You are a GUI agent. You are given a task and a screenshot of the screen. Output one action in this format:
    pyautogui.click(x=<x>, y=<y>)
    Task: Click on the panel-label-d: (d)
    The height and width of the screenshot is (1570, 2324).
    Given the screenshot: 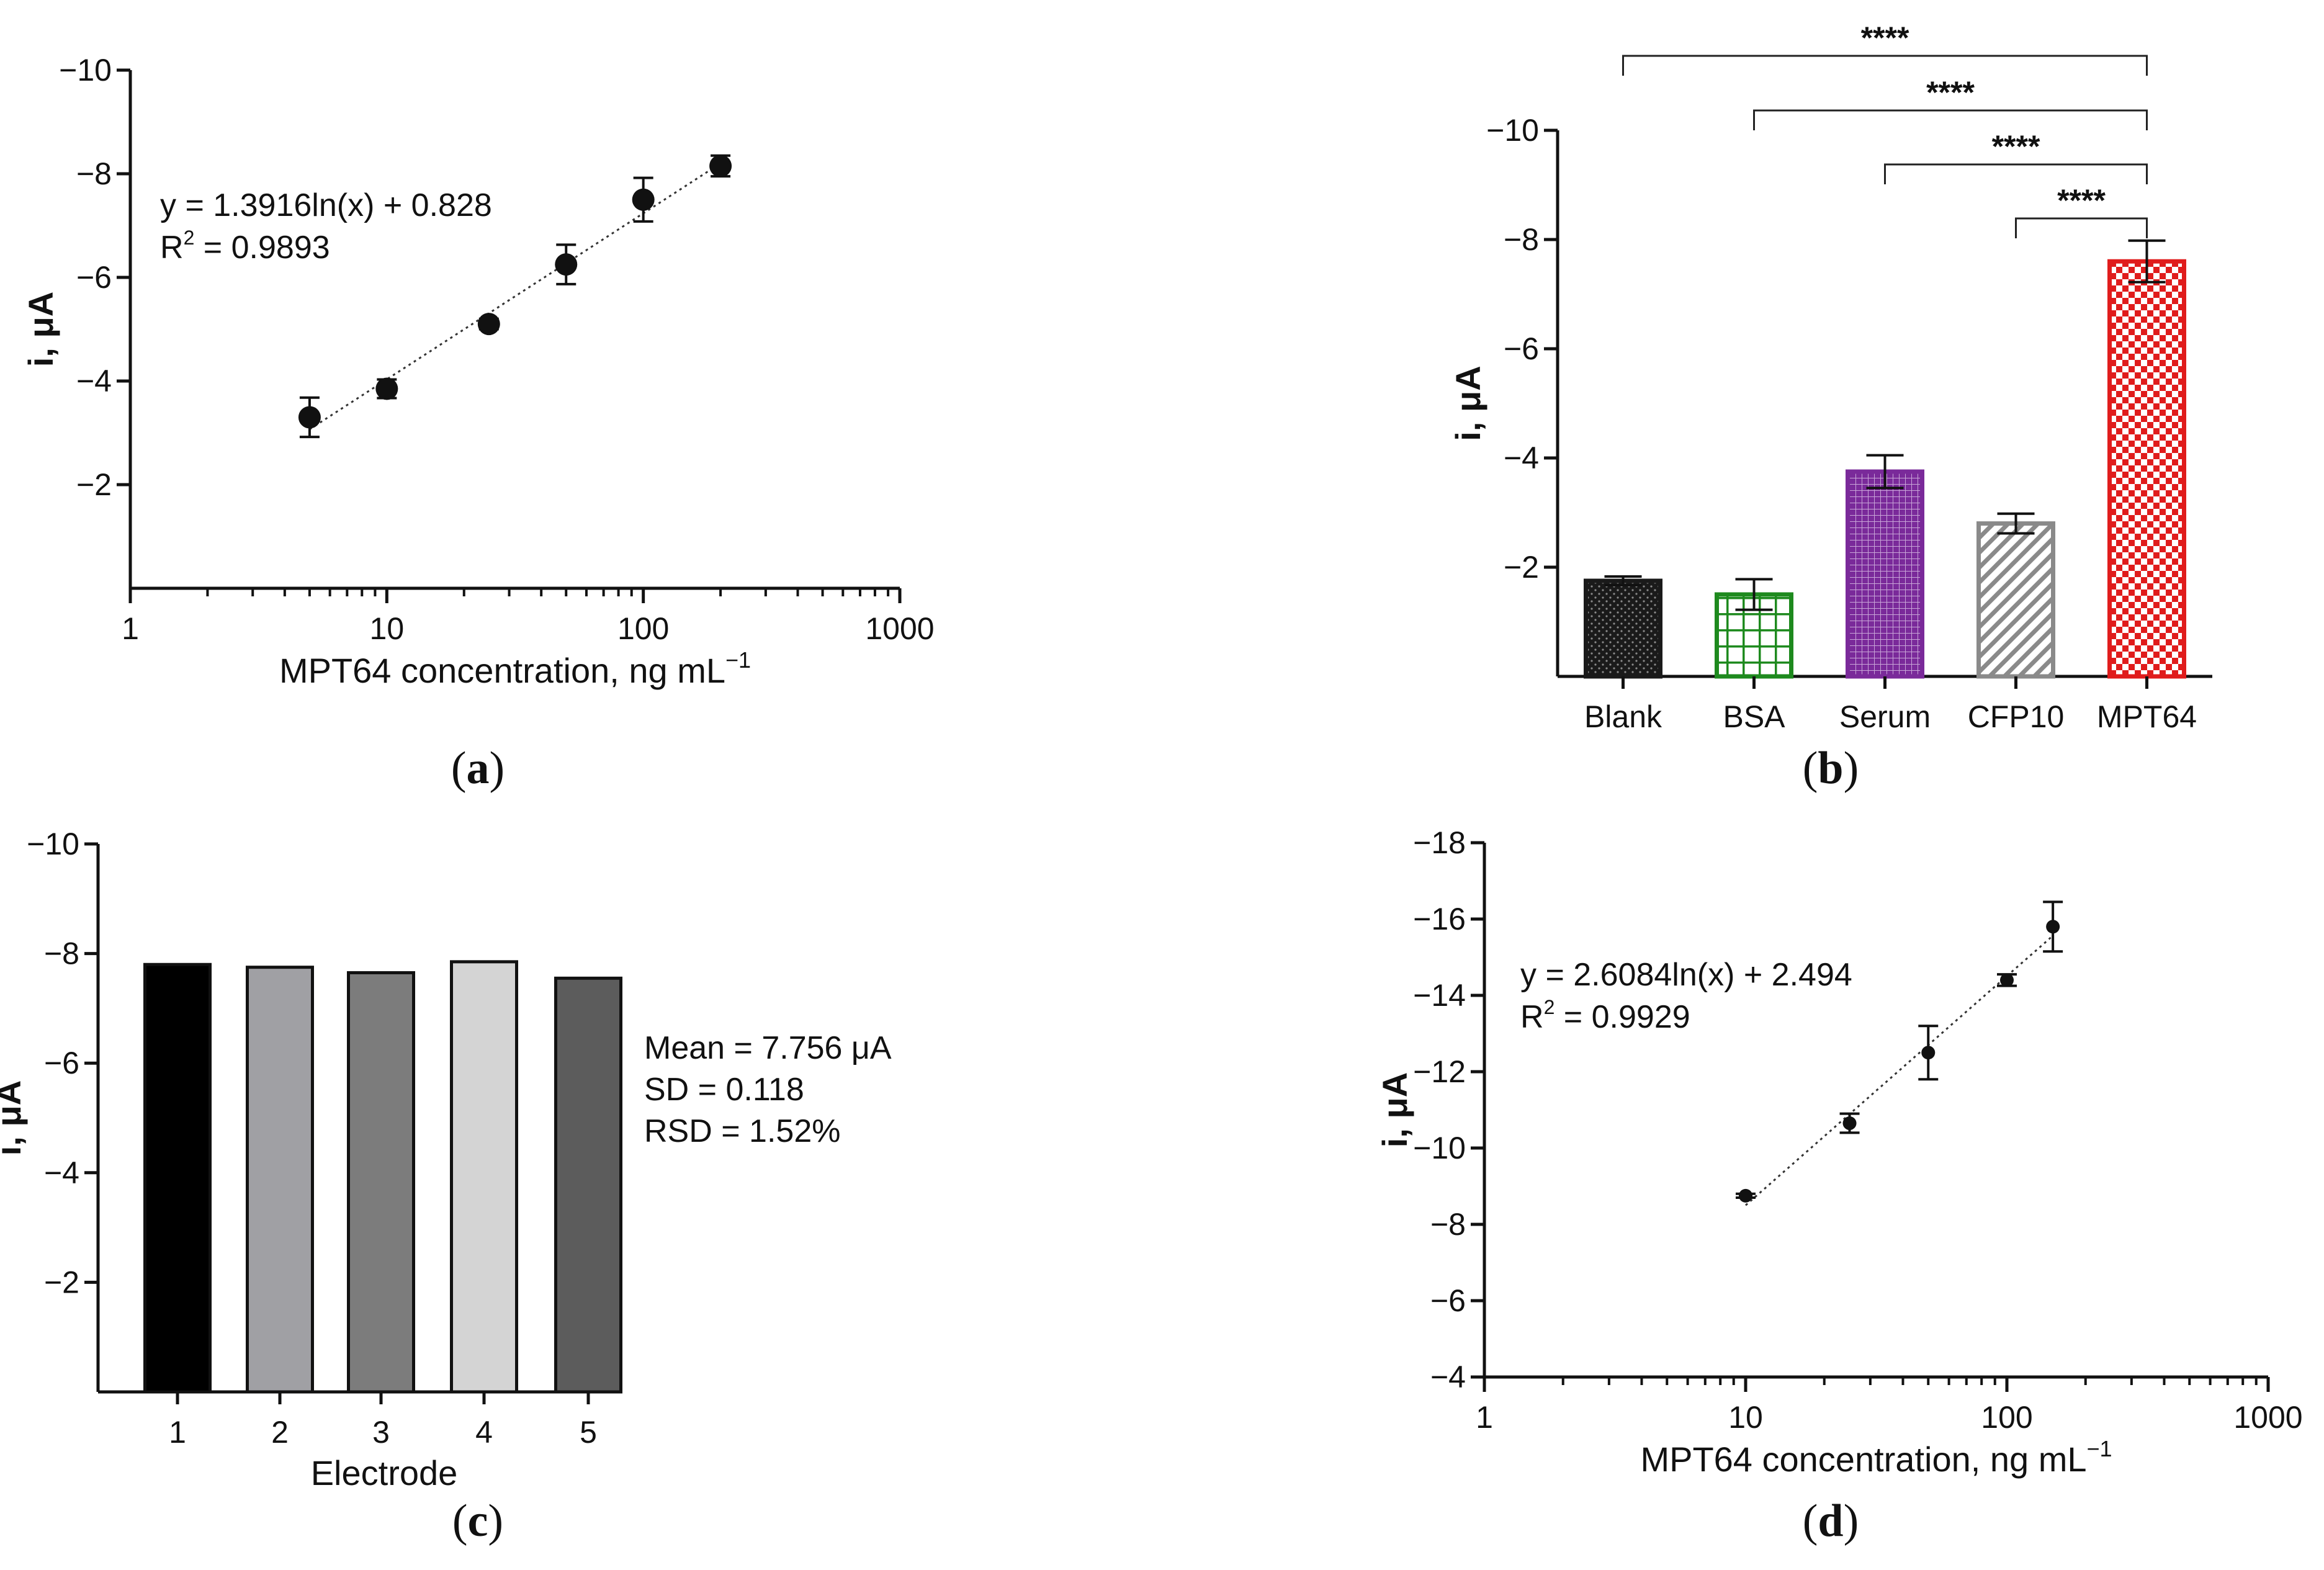 What is the action you would take?
    pyautogui.click(x=1831, y=1521)
    